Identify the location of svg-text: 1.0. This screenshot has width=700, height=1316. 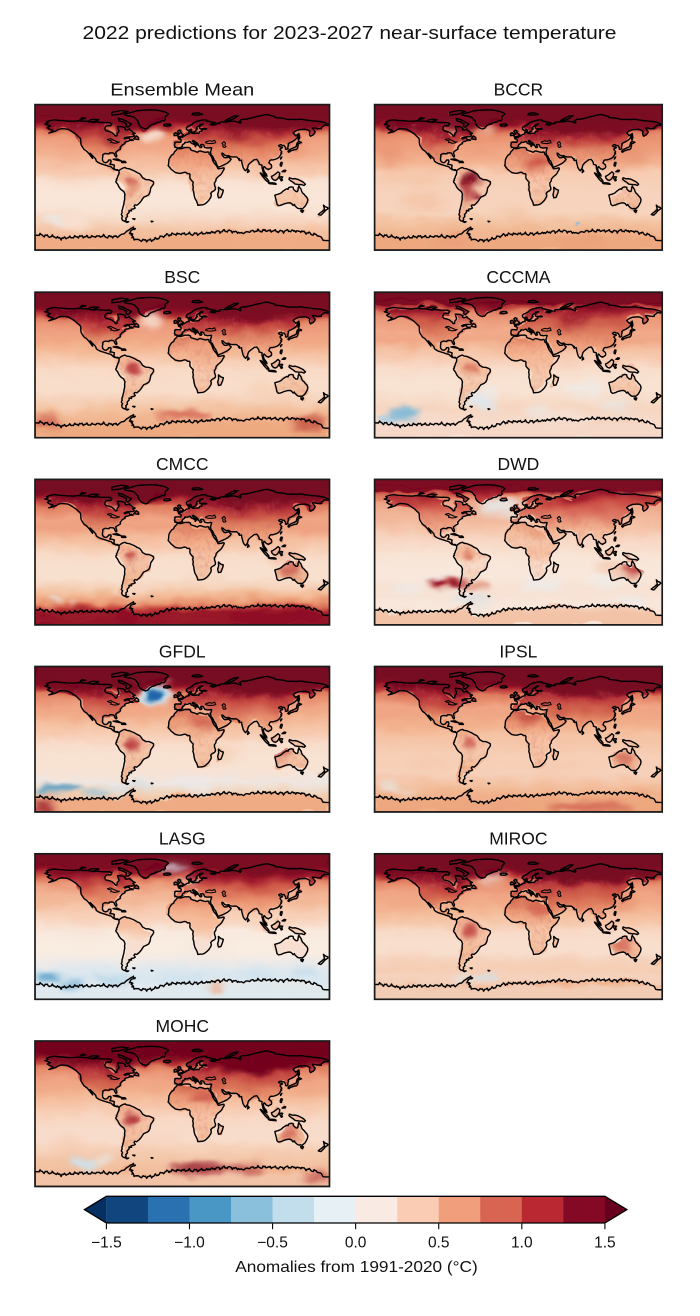
(522, 1243).